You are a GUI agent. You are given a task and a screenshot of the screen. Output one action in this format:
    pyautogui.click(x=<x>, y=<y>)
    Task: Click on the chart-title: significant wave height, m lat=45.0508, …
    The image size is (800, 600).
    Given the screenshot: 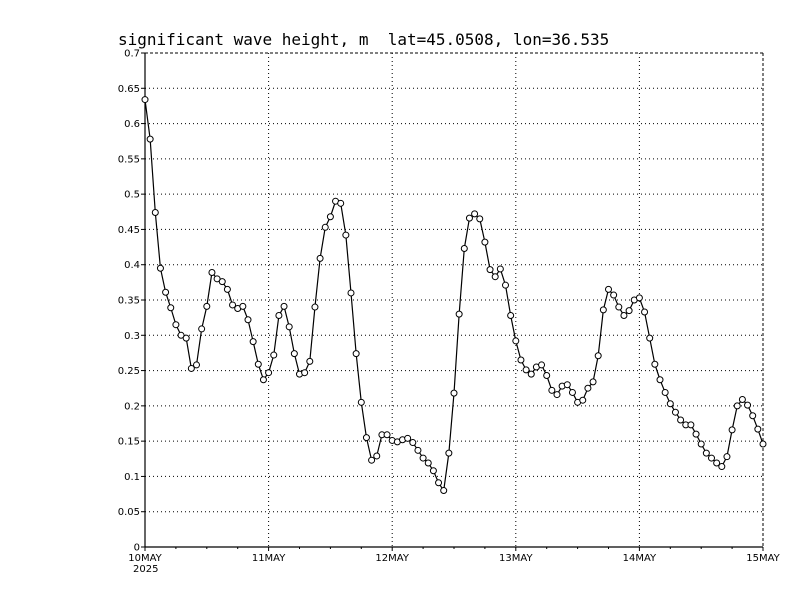 What is the action you would take?
    pyautogui.click(x=364, y=39)
    